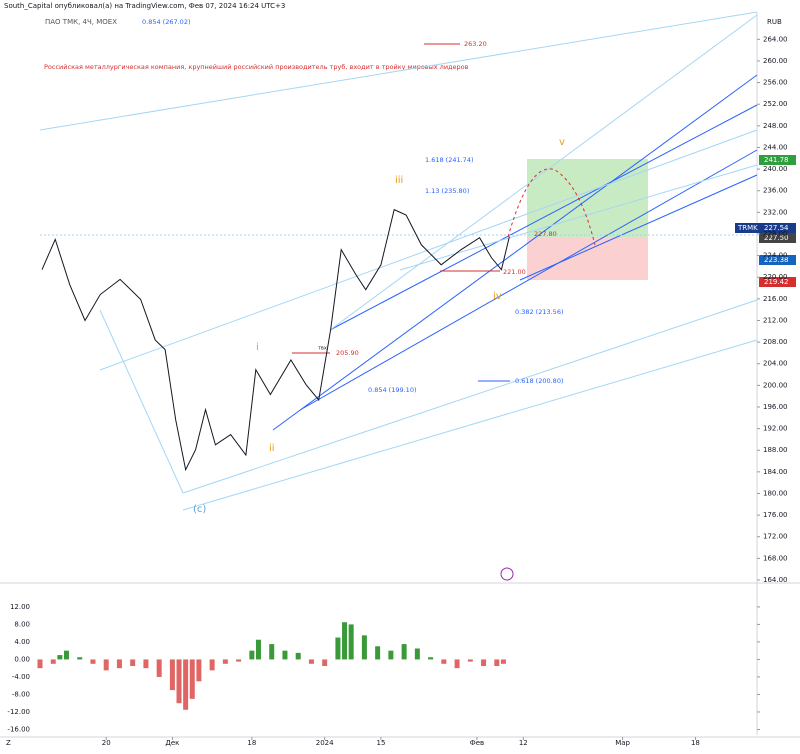 Image resolution: width=800 pixels, height=754 pixels. Describe the element at coordinates (775, 299) in the screenshot. I see `y-tick-label: 216.00` at that location.